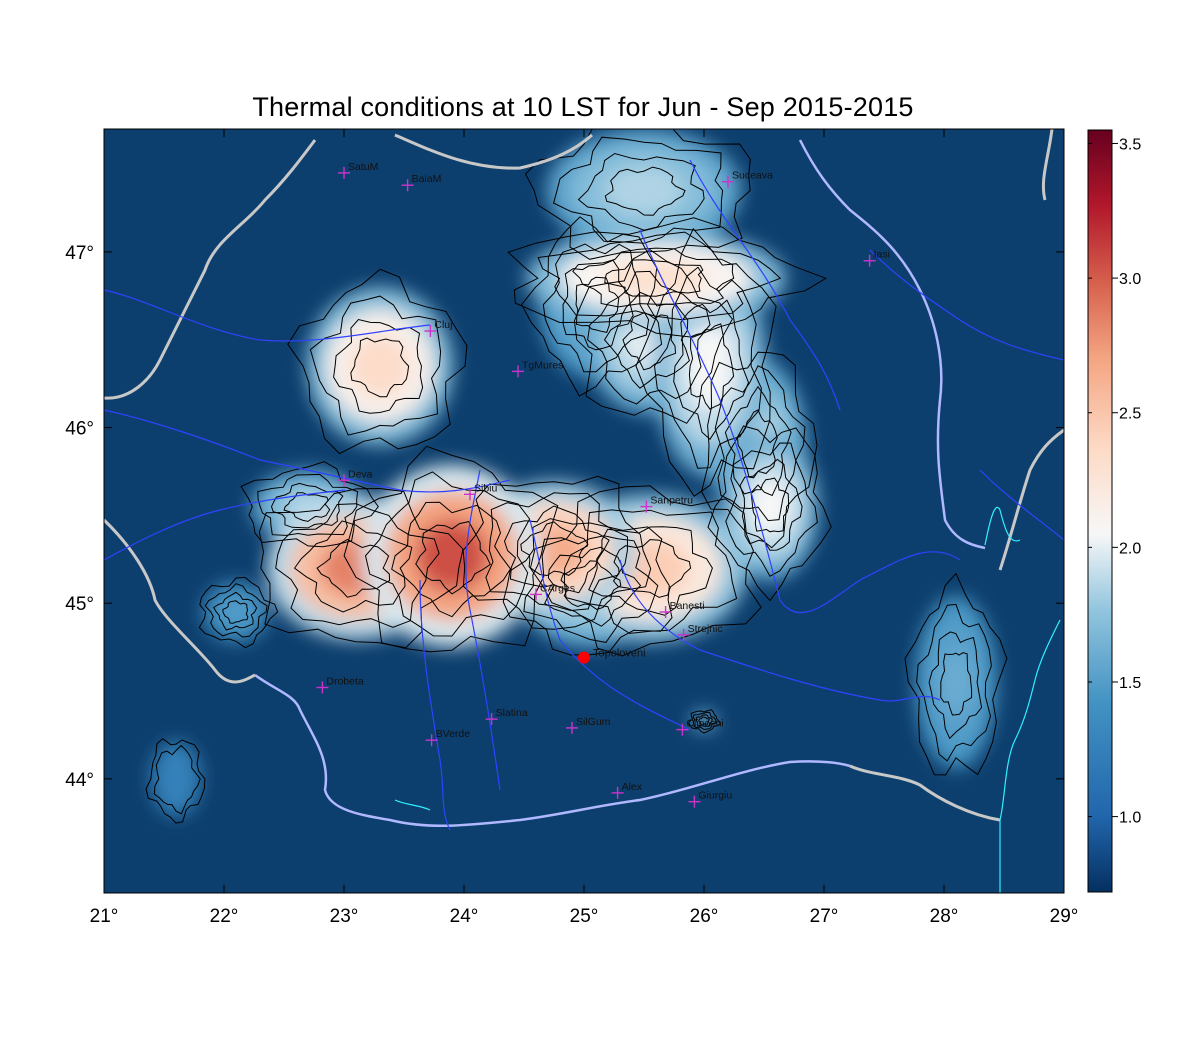 The height and width of the screenshot is (1050, 1200). I want to click on x-tick-label: 25°, so click(584, 916).